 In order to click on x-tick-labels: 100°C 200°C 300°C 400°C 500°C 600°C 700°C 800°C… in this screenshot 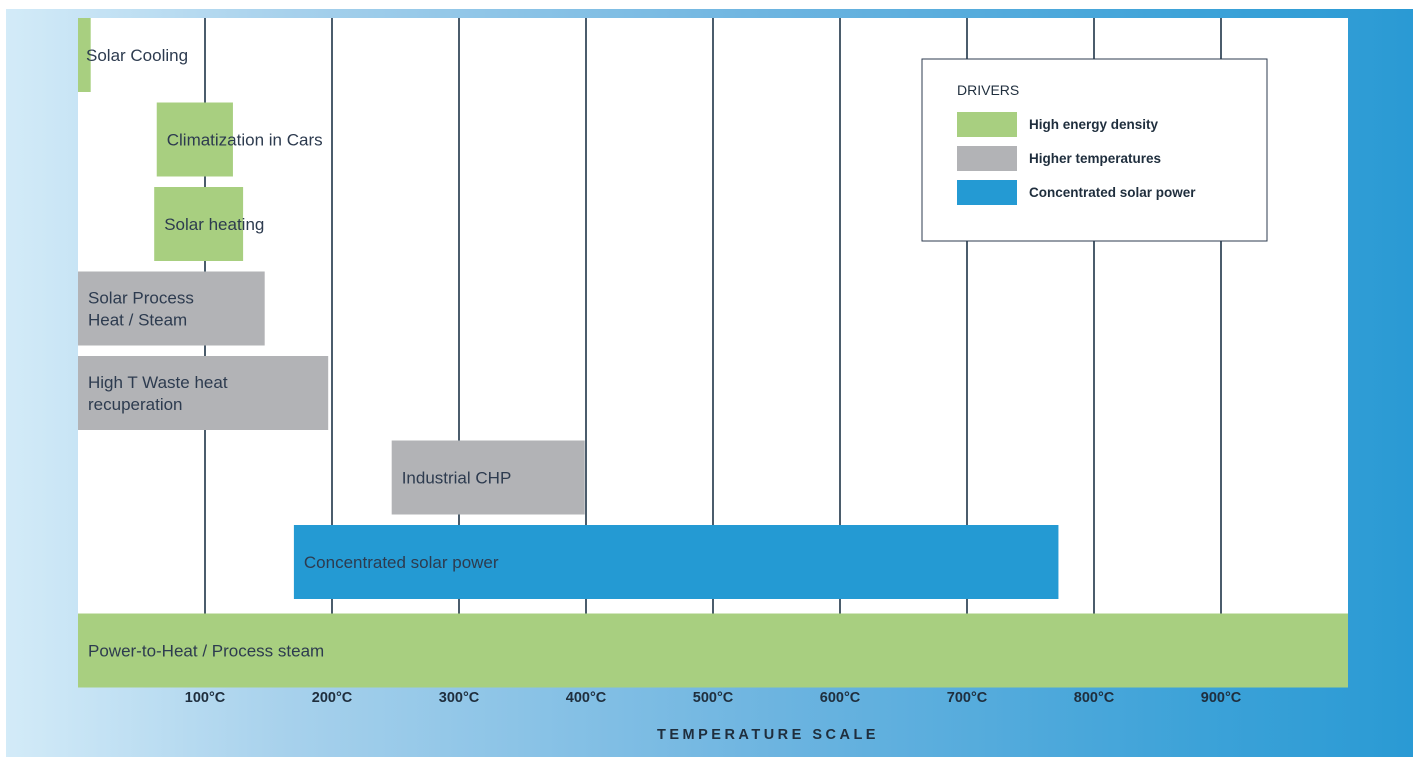, I will do `click(713, 698)`.